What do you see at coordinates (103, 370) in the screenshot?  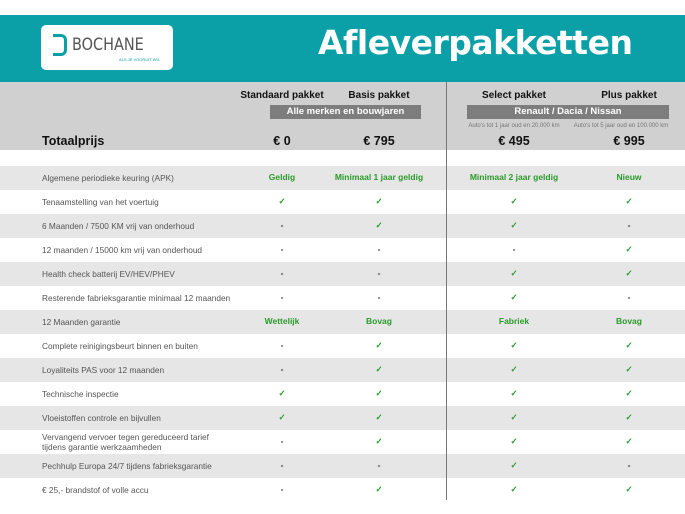 I see `feature-label: Loyaliteits PAS voor 12 maanden` at bounding box center [103, 370].